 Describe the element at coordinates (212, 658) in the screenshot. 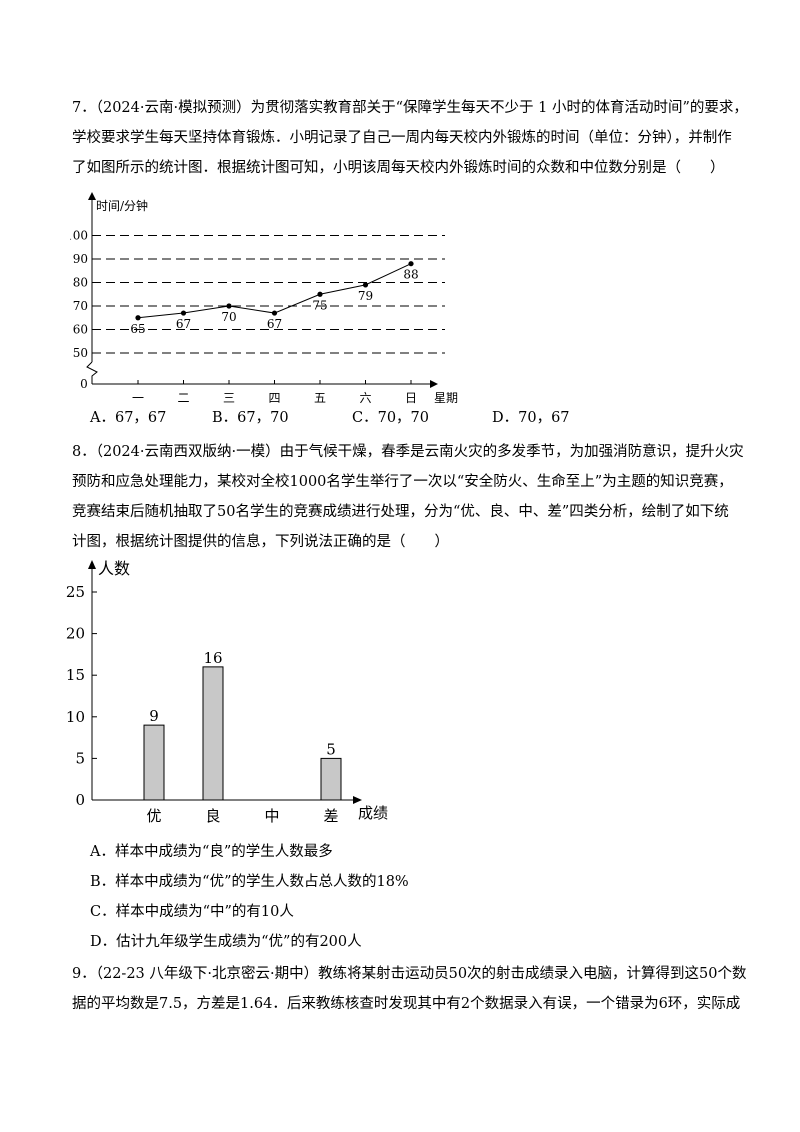

I see `bar-value-label: 16` at that location.